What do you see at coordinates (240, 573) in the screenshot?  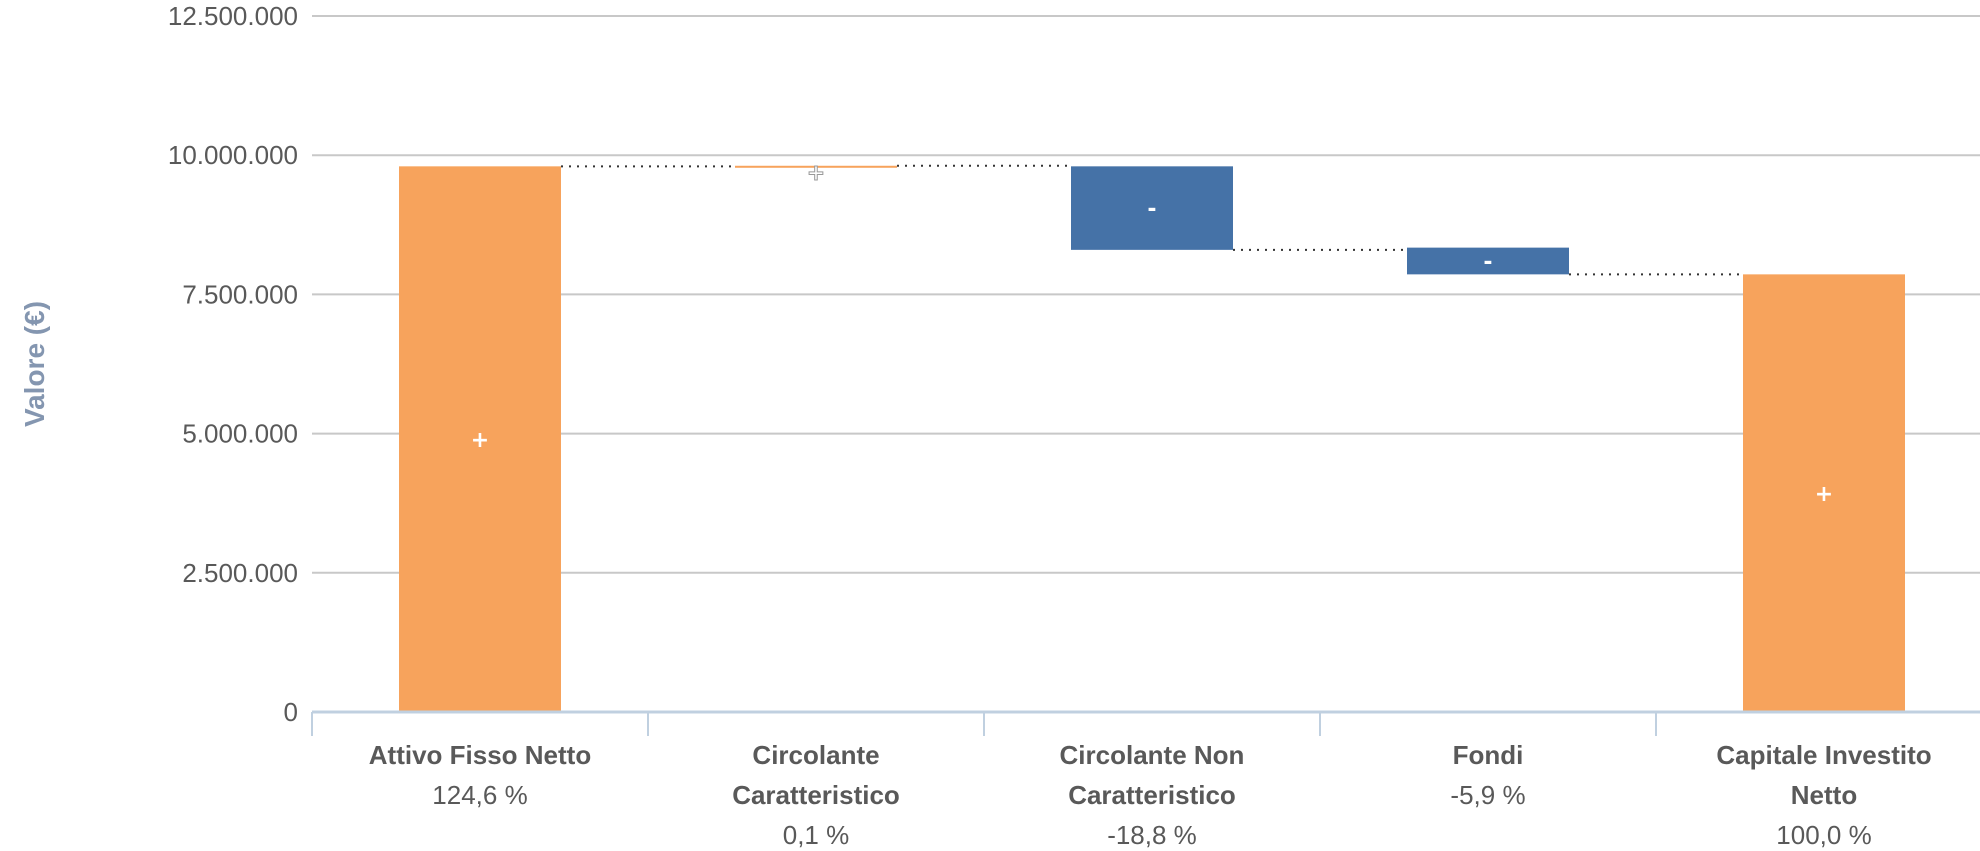 I see `y-tick-label: 2.500.000` at bounding box center [240, 573].